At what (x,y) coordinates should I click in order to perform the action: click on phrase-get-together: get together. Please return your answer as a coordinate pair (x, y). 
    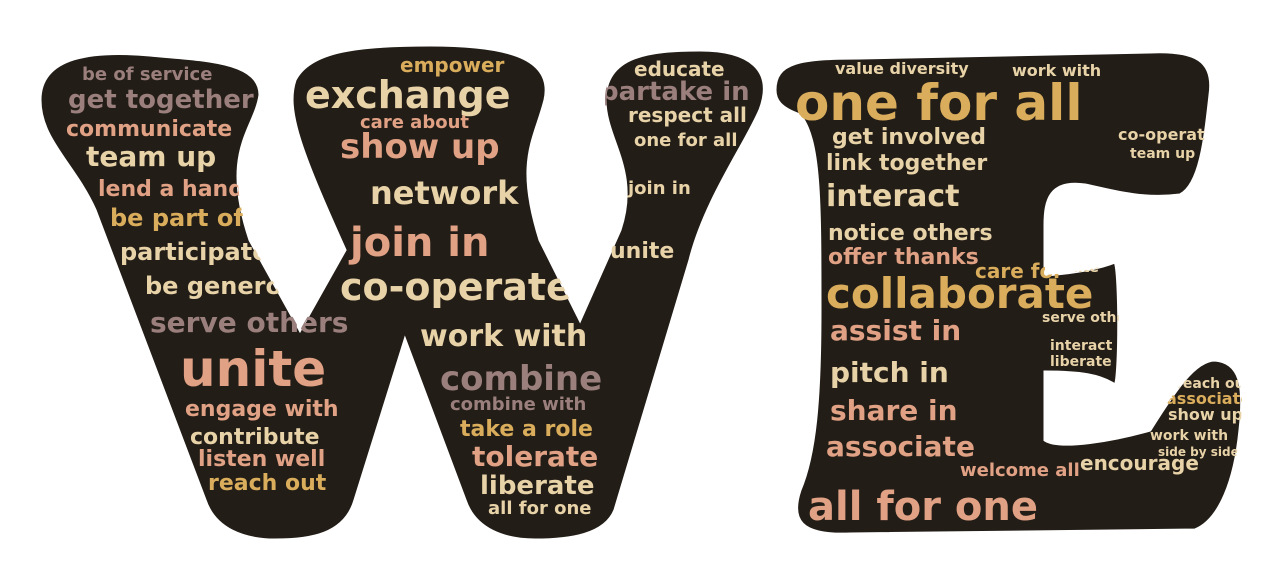
    Looking at the image, I should click on (161, 100).